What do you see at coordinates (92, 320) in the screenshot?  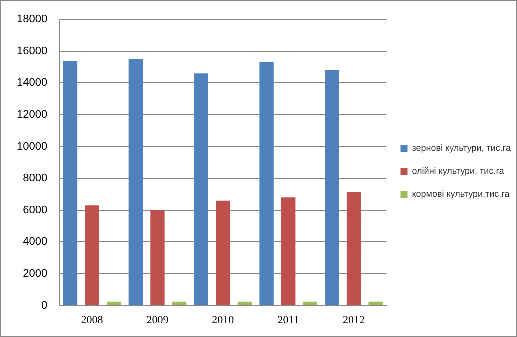 I see `x-tick-label: 2008` at bounding box center [92, 320].